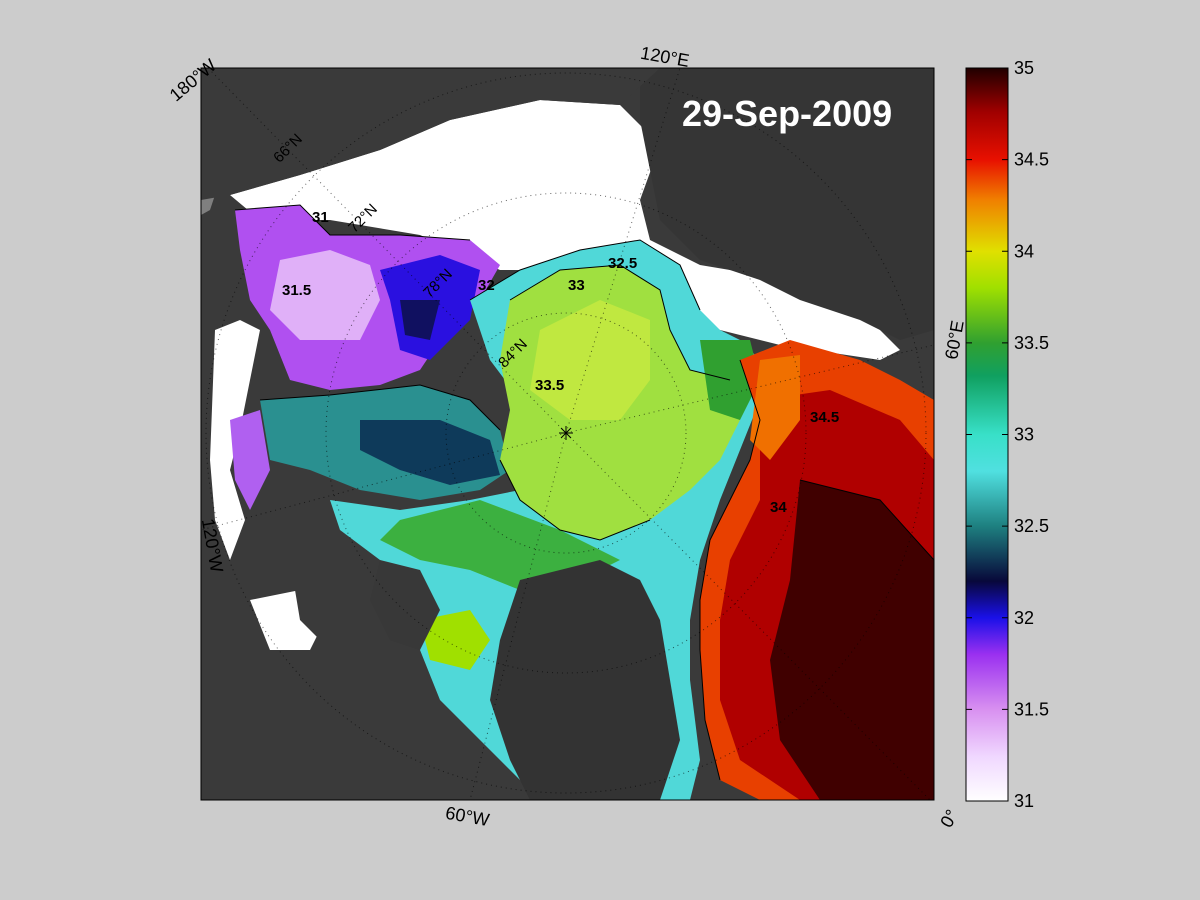  Describe the element at coordinates (576, 285) in the screenshot. I see `contour-label: 33` at that location.